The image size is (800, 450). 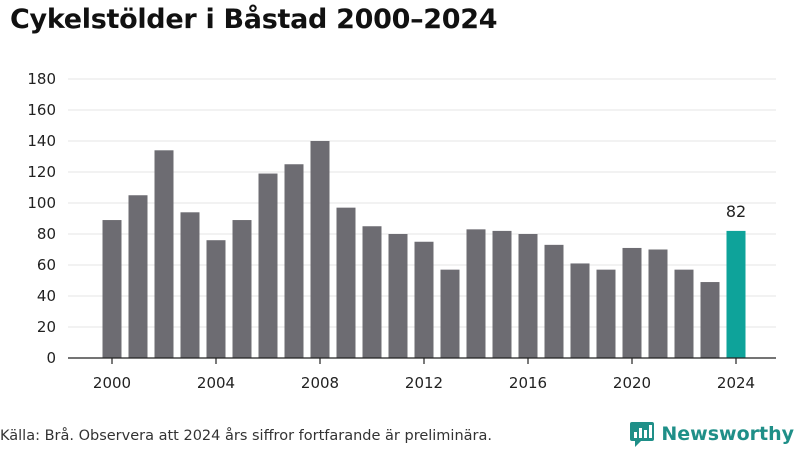 I want to click on y-tick-label: 80, so click(x=46, y=234).